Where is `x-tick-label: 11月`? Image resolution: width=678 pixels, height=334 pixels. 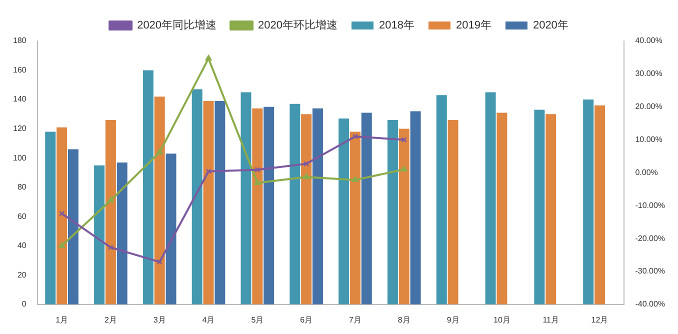
x-tick-label: 11月 is located at coordinates (550, 319).